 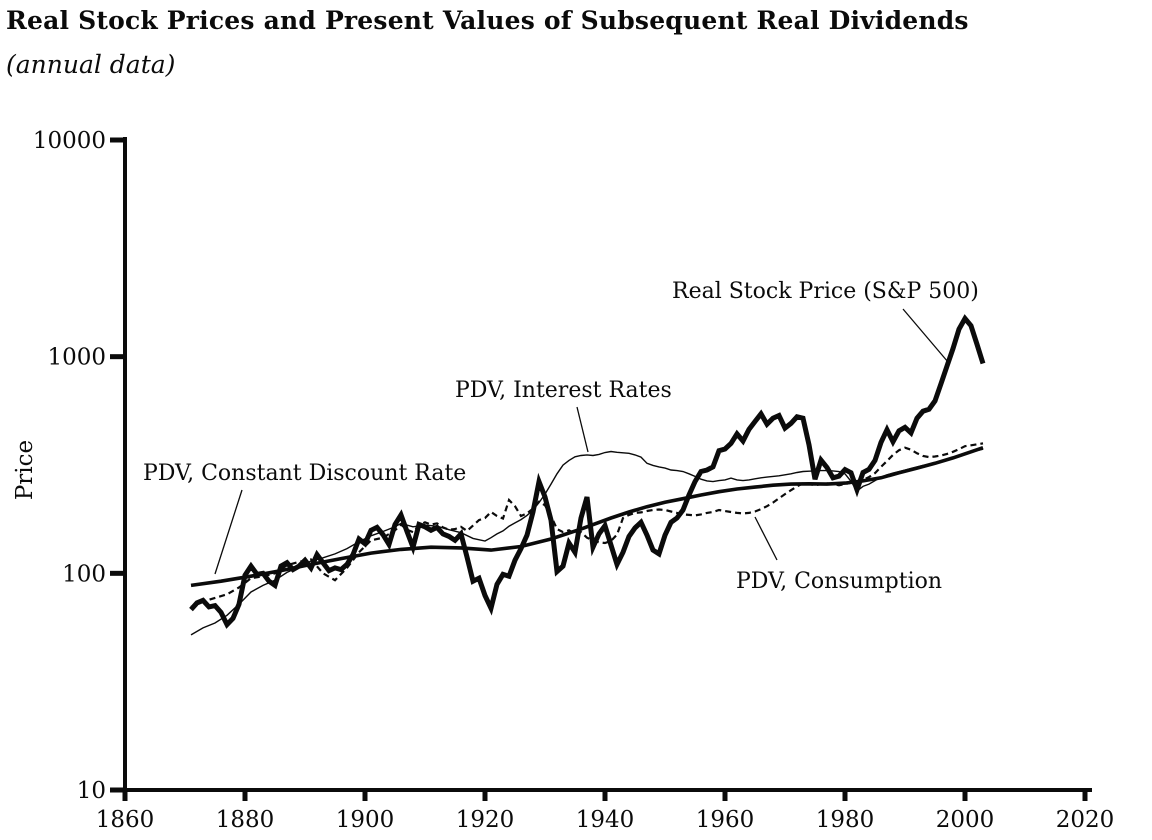 What do you see at coordinates (69, 141) in the screenshot?
I see `y-tick-label: 10000` at bounding box center [69, 141].